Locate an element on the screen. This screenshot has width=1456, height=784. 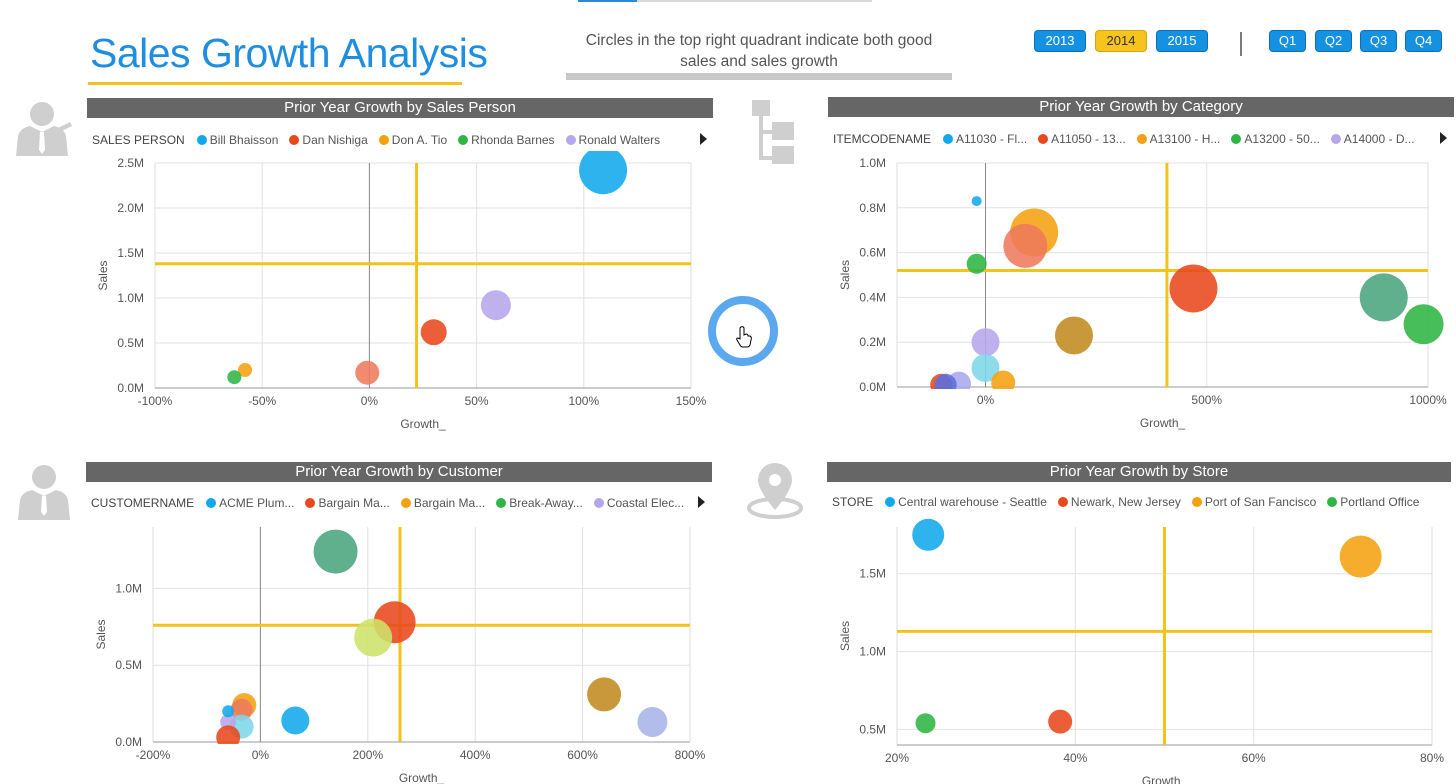
x-tick-label: 800% is located at coordinates (690, 755).